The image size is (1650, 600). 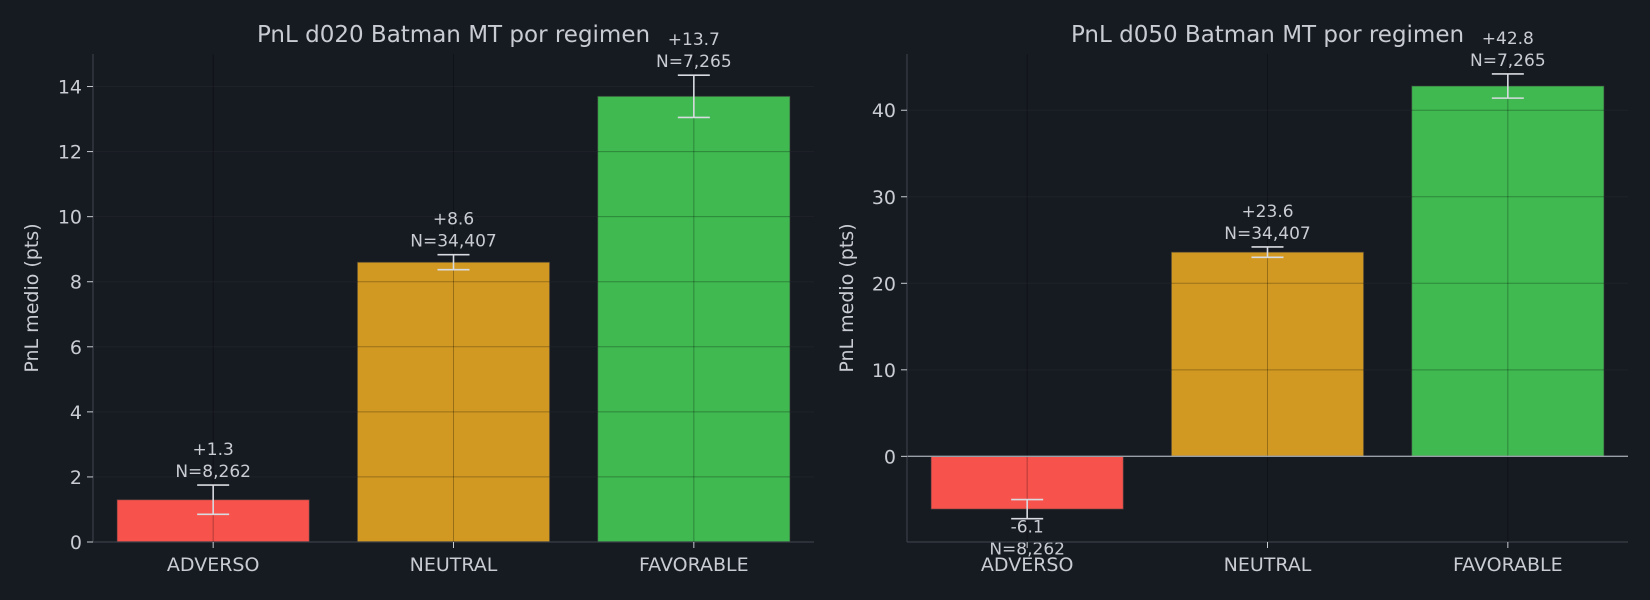 I want to click on y-tick-label: 4, so click(x=76, y=413).